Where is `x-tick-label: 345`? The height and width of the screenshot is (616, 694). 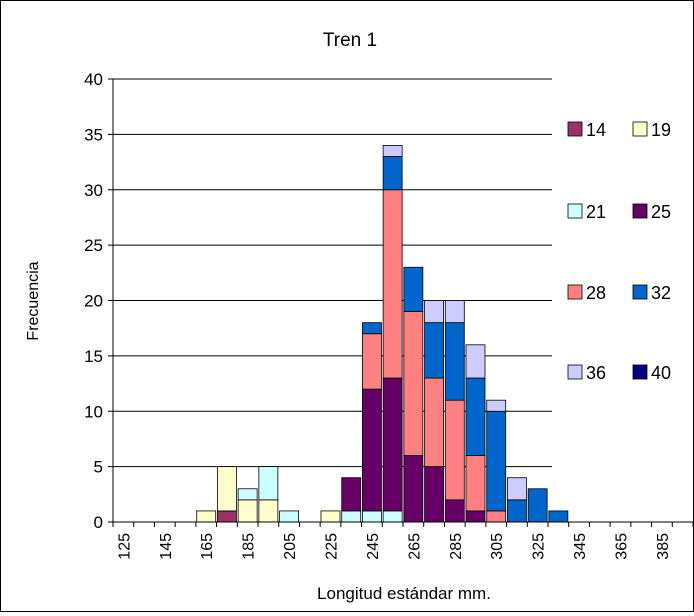
x-tick-label: 345 is located at coordinates (580, 546).